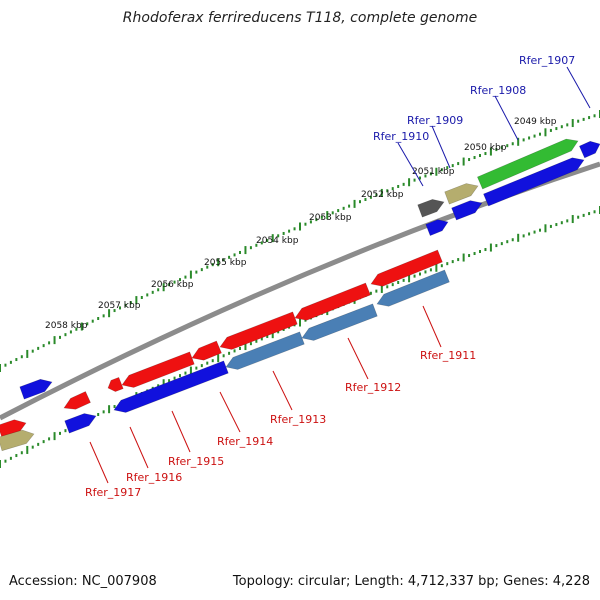 This screenshot has height=600, width=600. I want to click on gene-label-rfer-1910: Rfer_1910, so click(401, 136).